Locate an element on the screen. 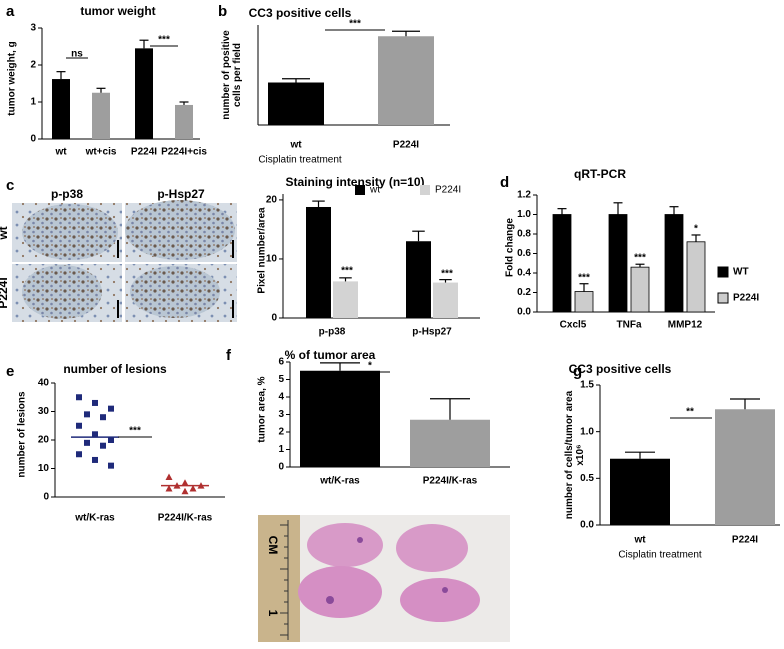 The height and width of the screenshot is (649, 784). y-tick-label: 0.5 is located at coordinates (587, 478).